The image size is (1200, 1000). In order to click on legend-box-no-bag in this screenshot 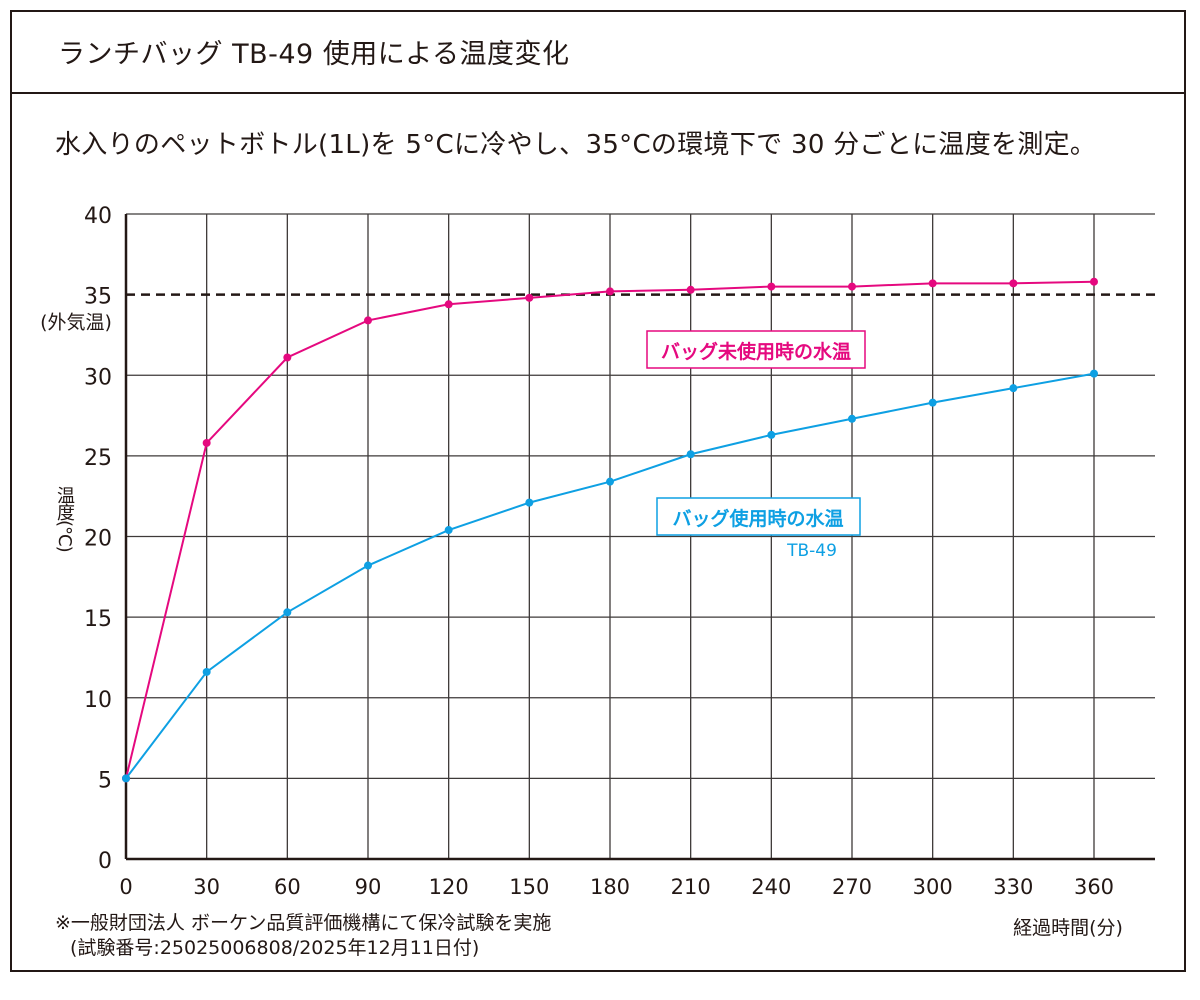, I will do `click(756, 349)`.